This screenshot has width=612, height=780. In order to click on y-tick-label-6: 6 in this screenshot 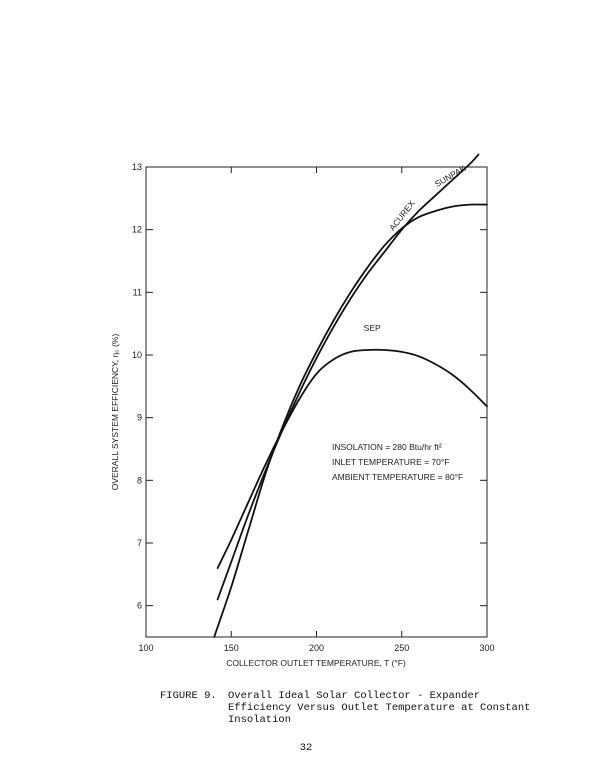, I will do `click(139, 606)`.